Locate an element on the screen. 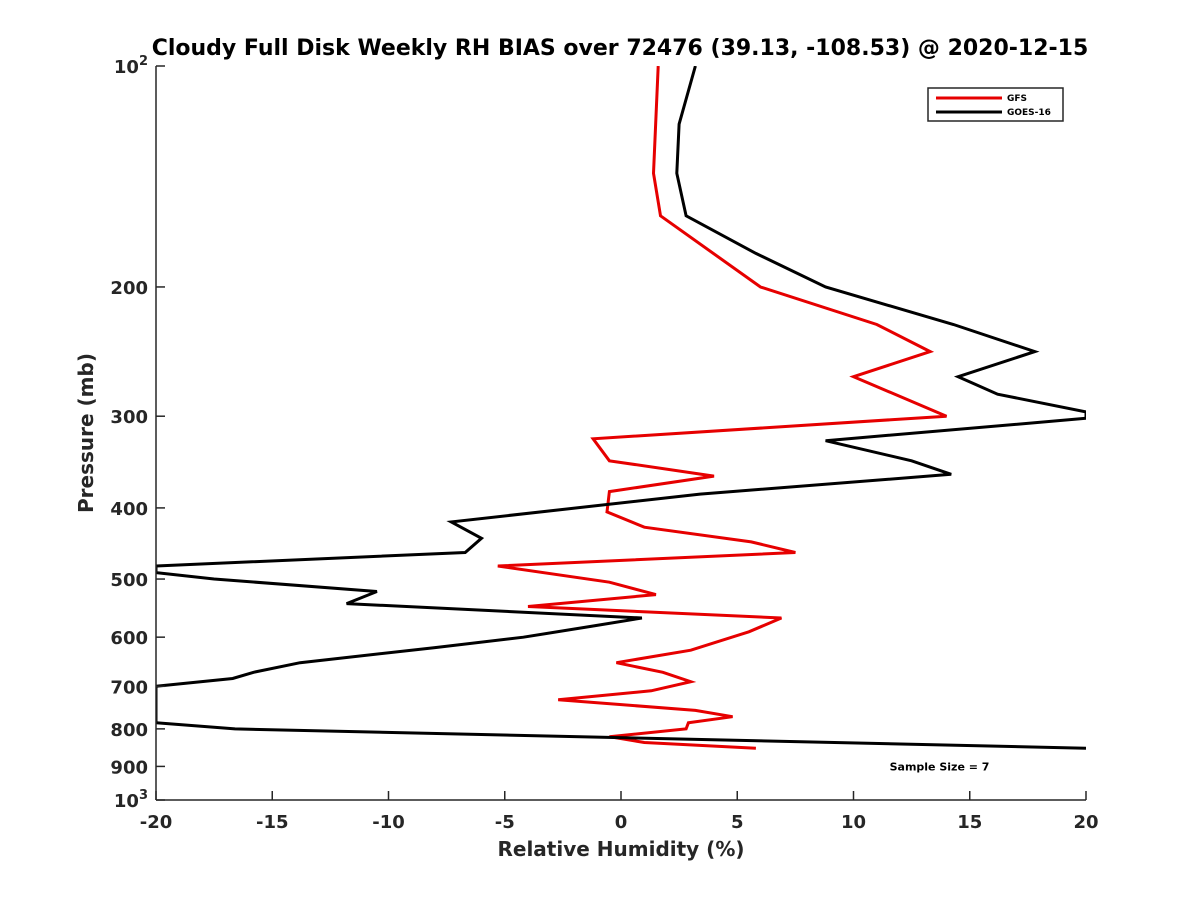 The width and height of the screenshot is (1200, 900). y-tick-label: 10² is located at coordinates (131, 66).